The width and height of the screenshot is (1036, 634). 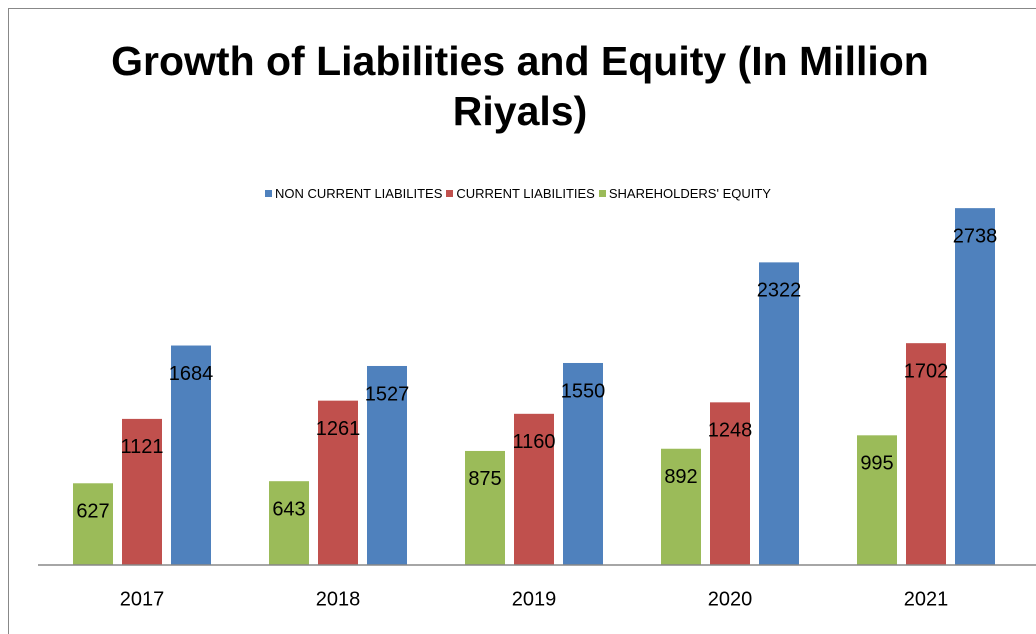 I want to click on data-label: 892, so click(x=680, y=477).